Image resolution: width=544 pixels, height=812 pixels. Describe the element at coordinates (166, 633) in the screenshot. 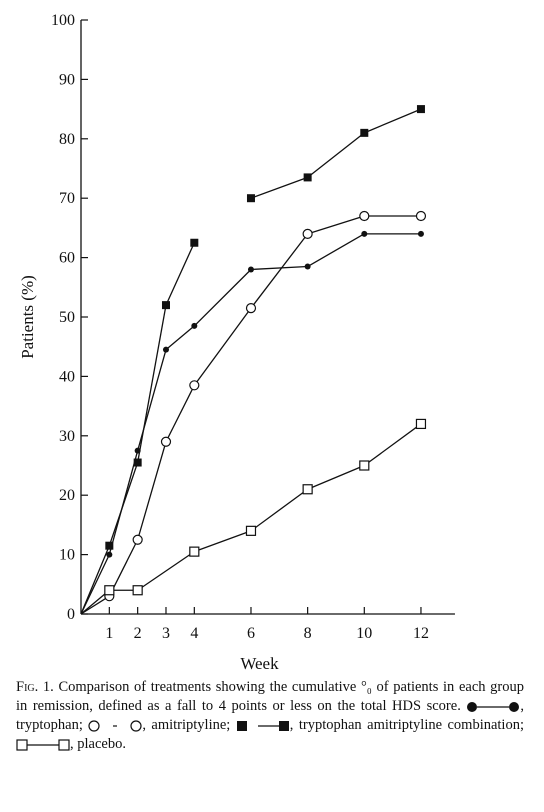

I see `x-tick-label: 3` at that location.